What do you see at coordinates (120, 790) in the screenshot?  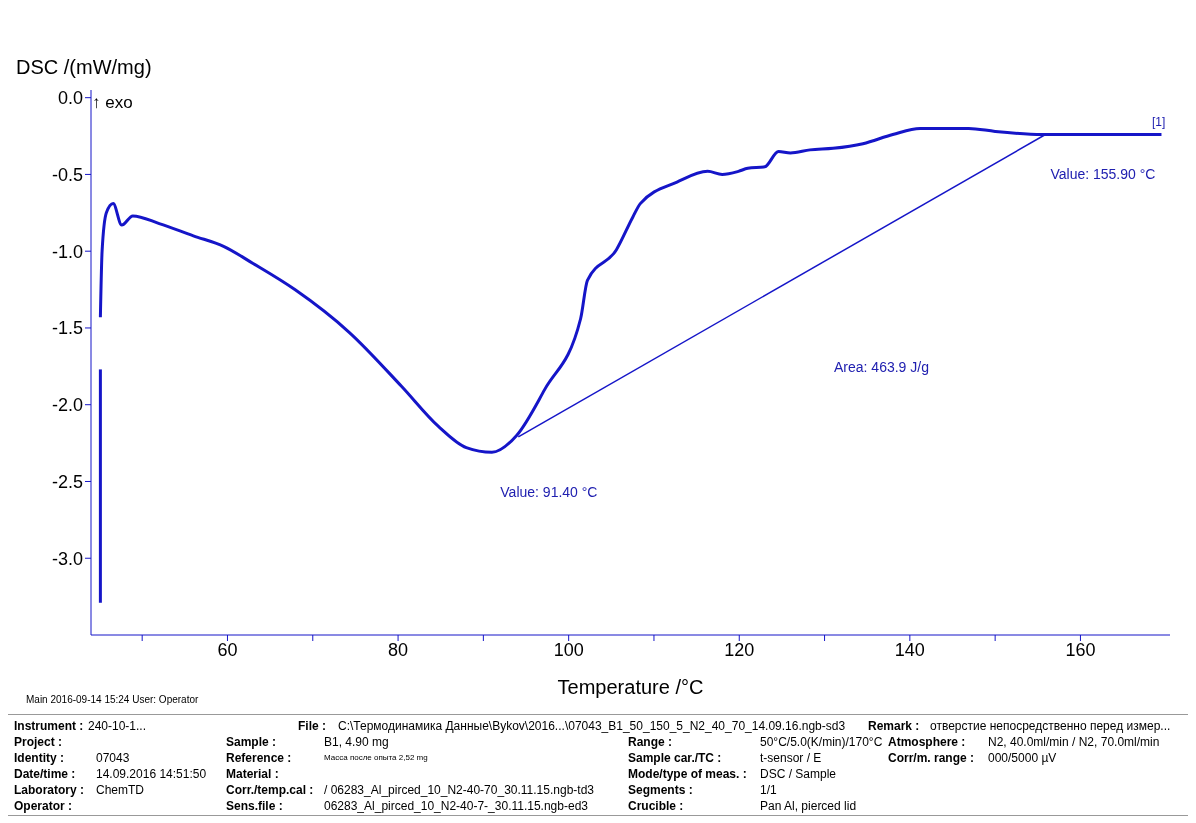 I see `text: ChemTD` at bounding box center [120, 790].